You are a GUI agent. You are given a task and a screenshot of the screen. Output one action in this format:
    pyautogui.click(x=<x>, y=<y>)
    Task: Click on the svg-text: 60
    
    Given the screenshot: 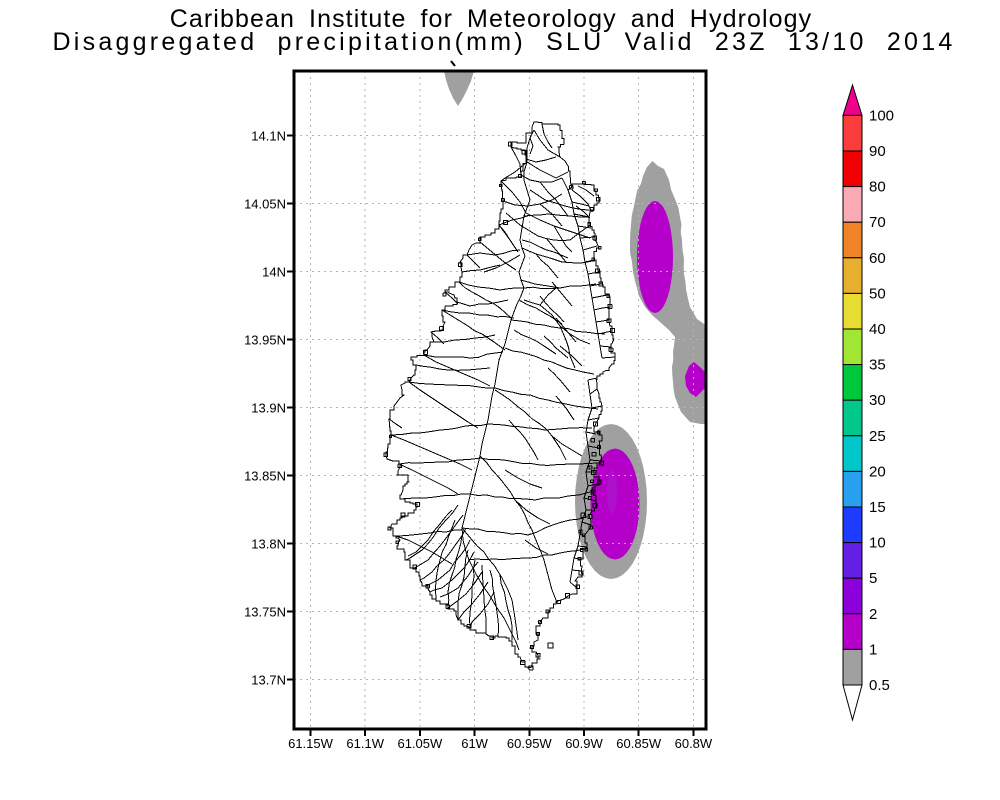 What is the action you would take?
    pyautogui.click(x=877, y=258)
    